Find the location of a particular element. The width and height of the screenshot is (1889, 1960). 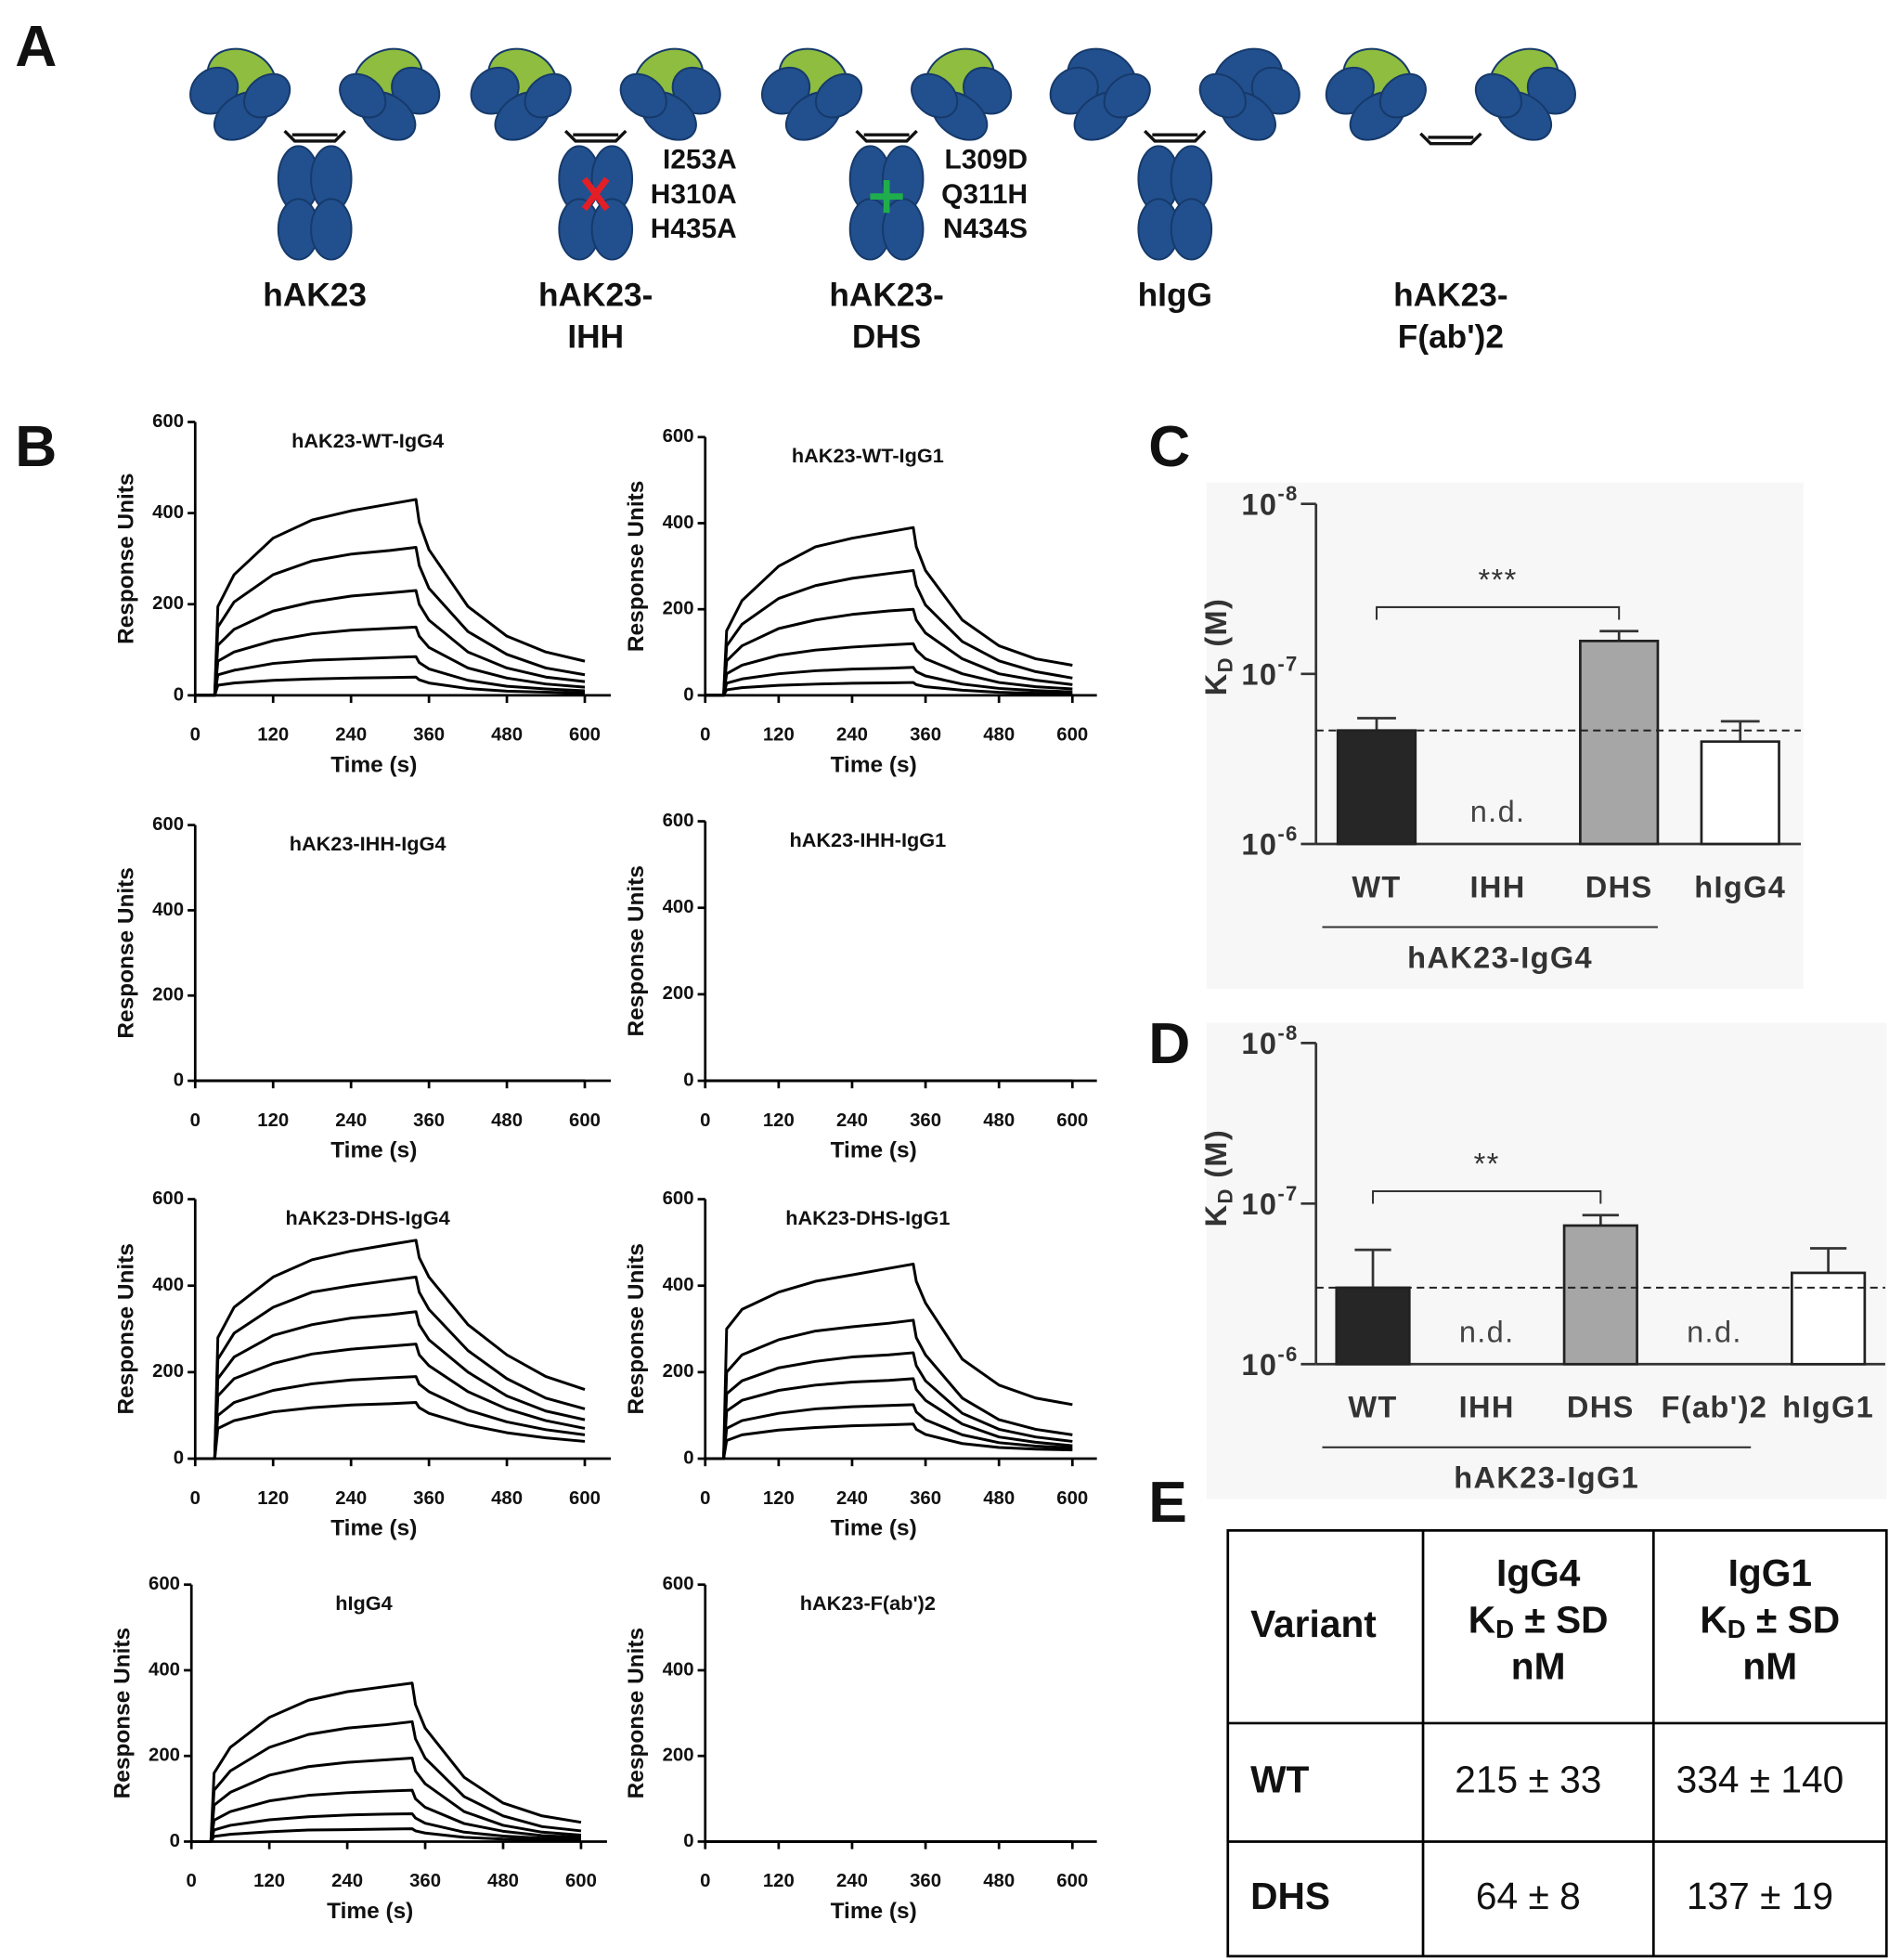

chart-title: hAK23-DHS-IgG1 is located at coordinates (868, 1217).